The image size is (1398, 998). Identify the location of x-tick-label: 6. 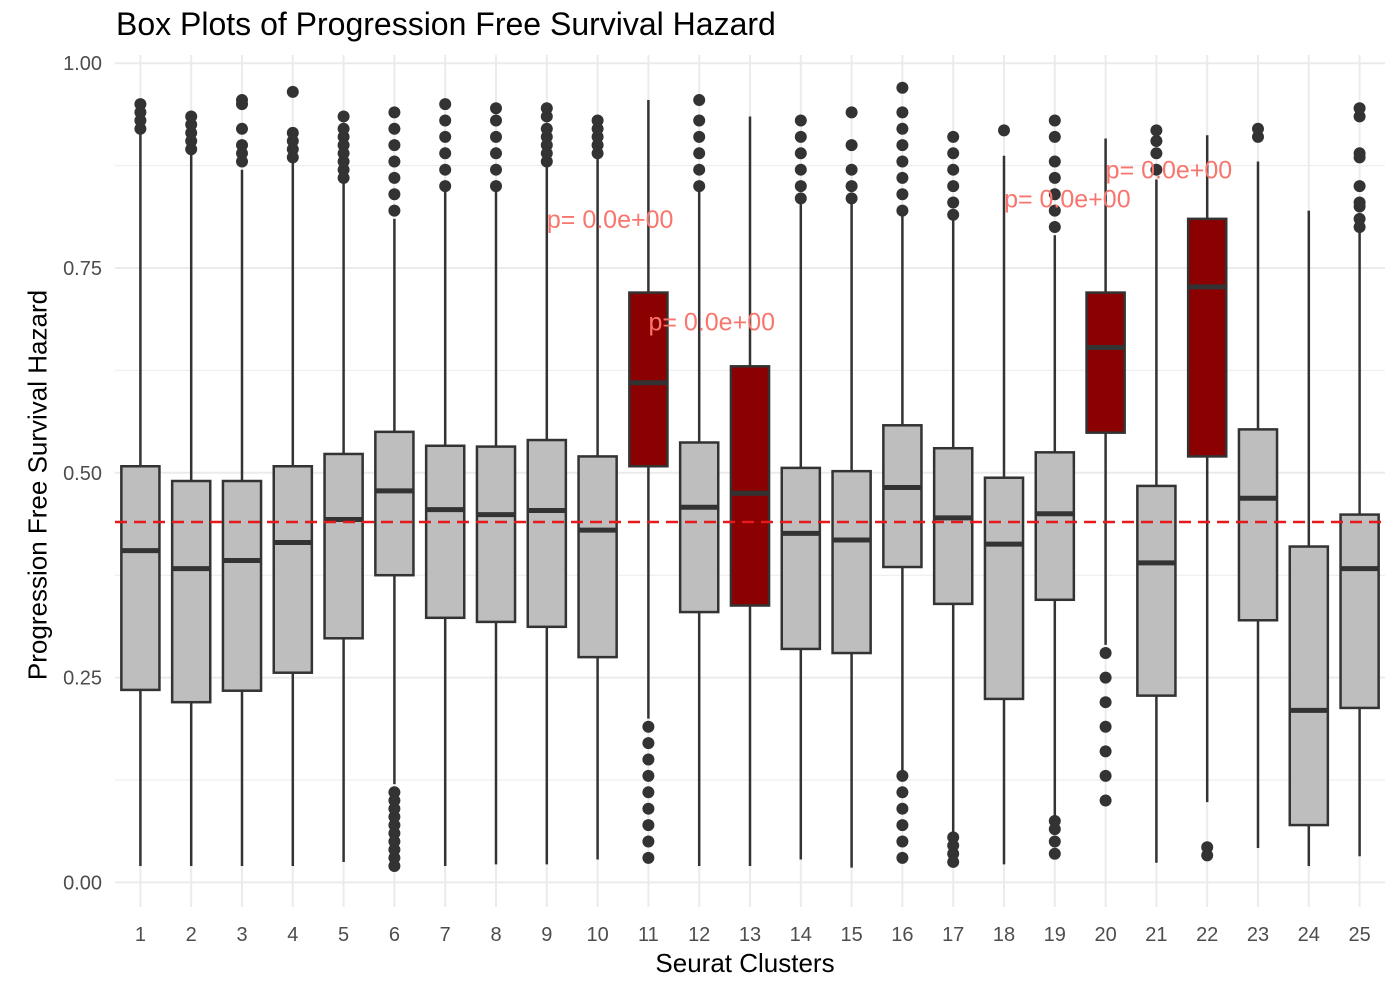
(394, 935).